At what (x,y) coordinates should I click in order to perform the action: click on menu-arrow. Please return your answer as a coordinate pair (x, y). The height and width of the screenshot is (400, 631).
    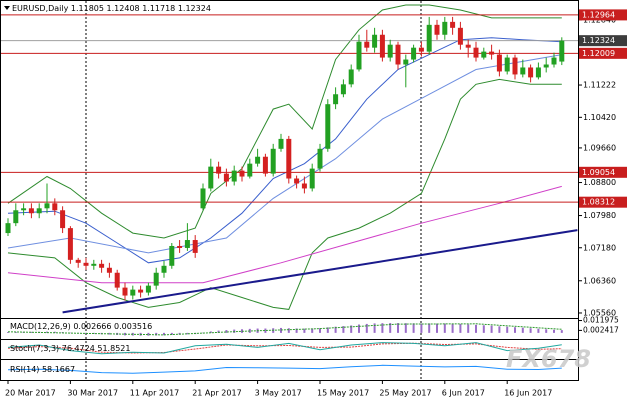
    Looking at the image, I should click on (7, 8).